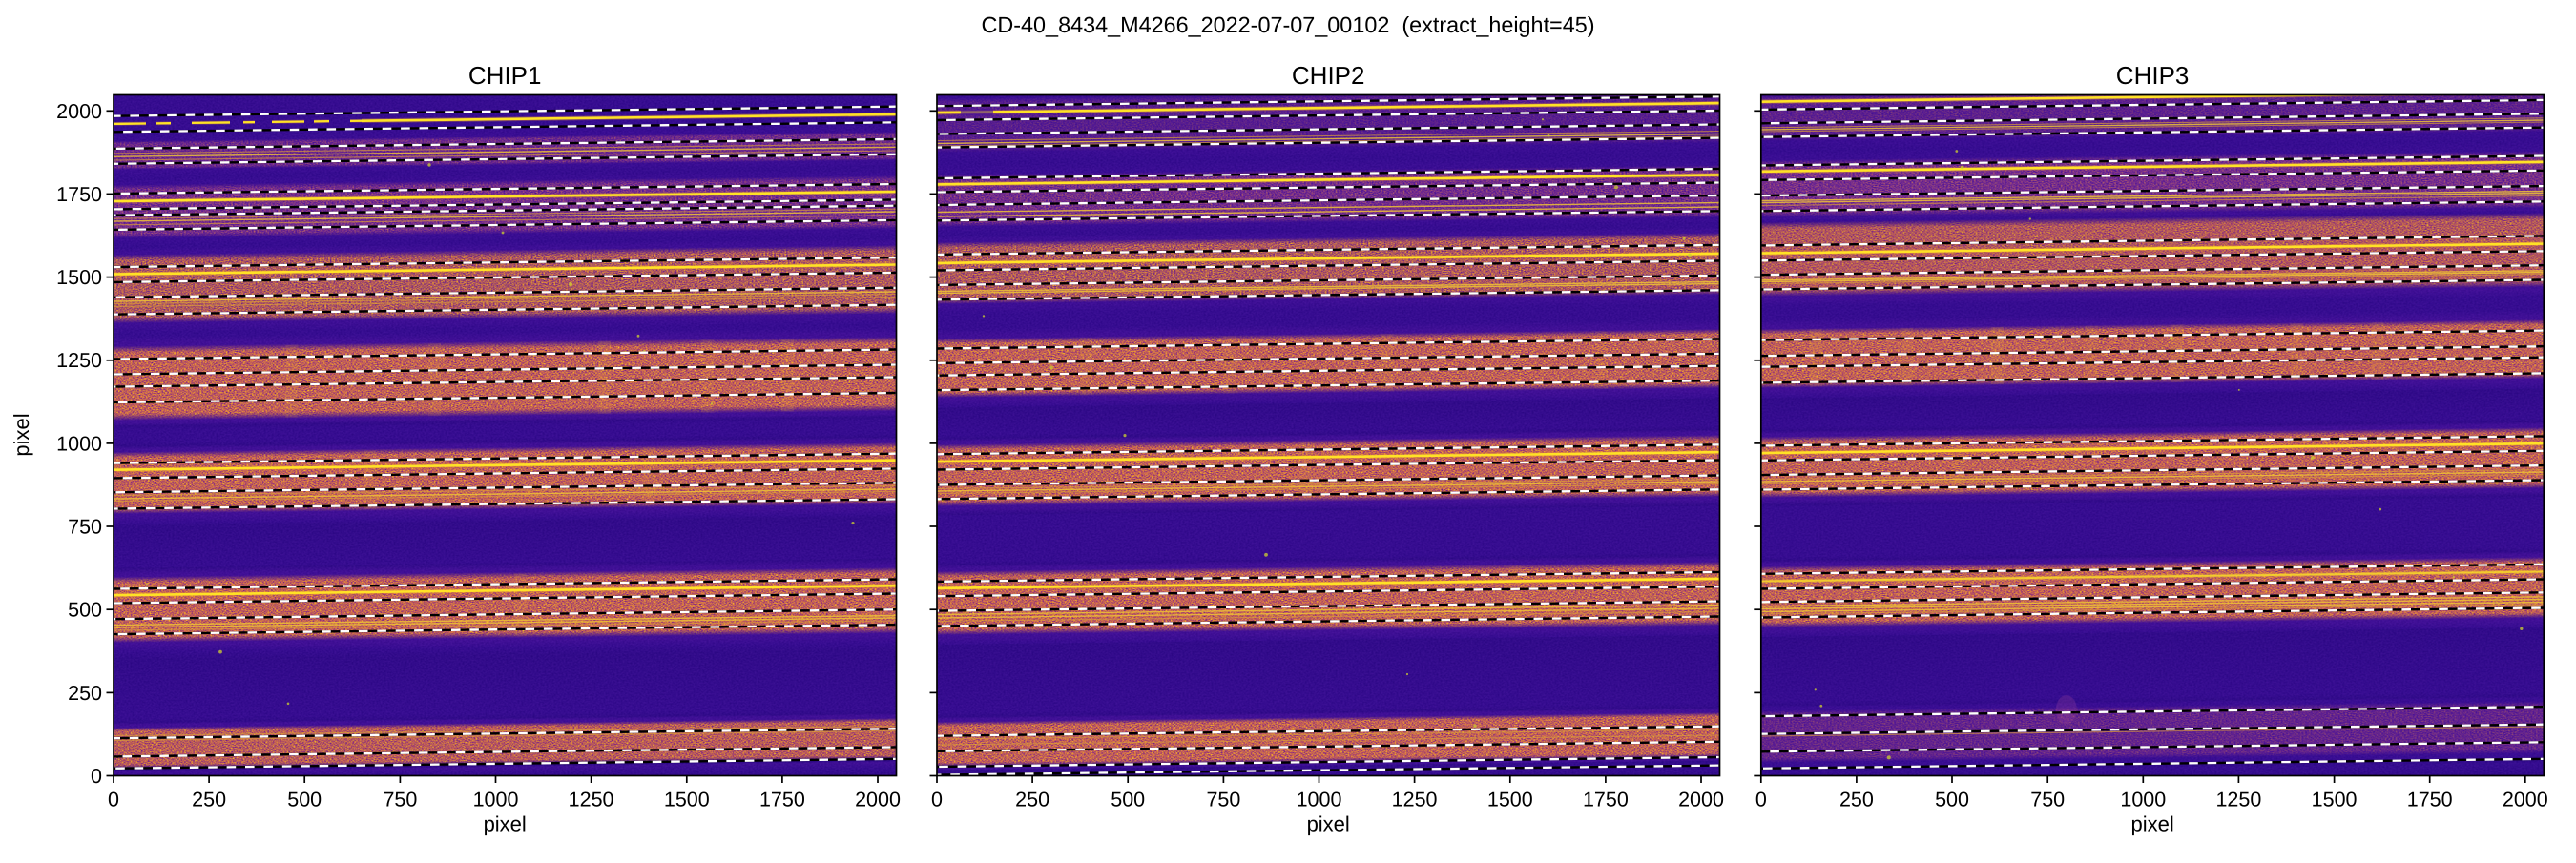 The width and height of the screenshot is (2576, 863). I want to click on svg-text: CHIP1, so click(505, 75).